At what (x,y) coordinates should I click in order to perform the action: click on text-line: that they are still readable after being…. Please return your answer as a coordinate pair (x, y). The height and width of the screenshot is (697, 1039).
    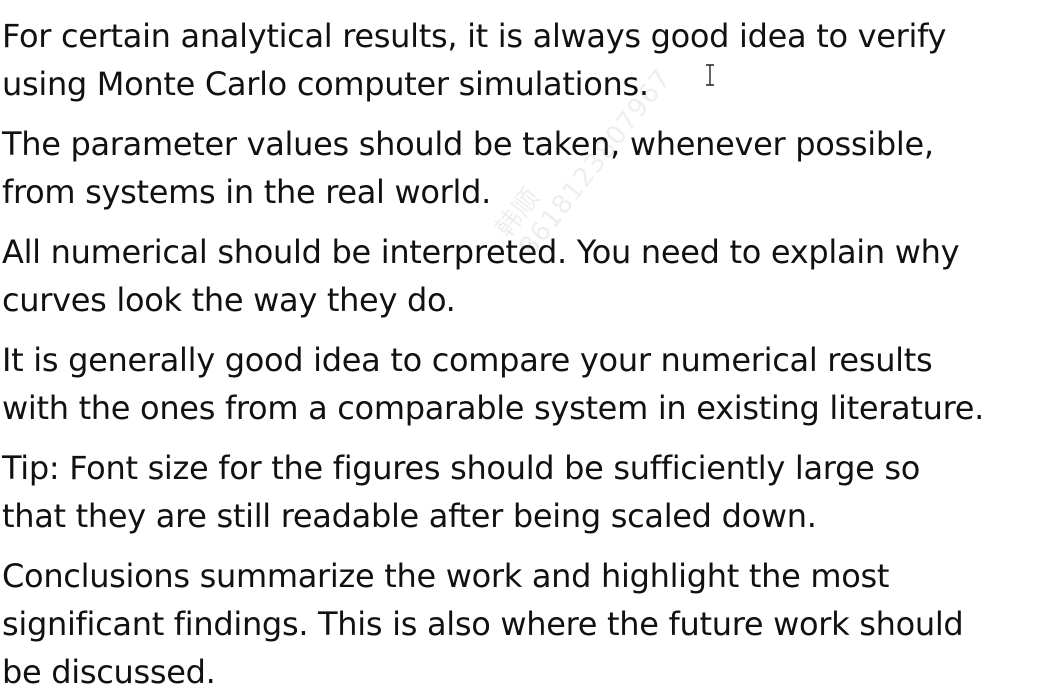
    Looking at the image, I should click on (409, 516).